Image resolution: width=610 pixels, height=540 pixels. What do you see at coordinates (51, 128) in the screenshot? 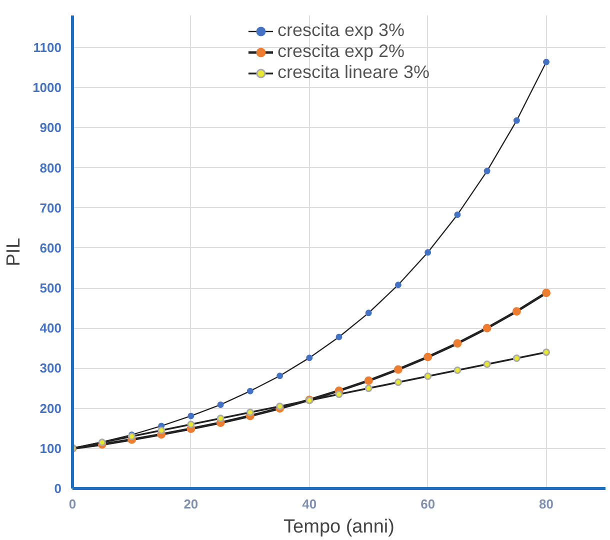
I see `y-tick-label: 900` at bounding box center [51, 128].